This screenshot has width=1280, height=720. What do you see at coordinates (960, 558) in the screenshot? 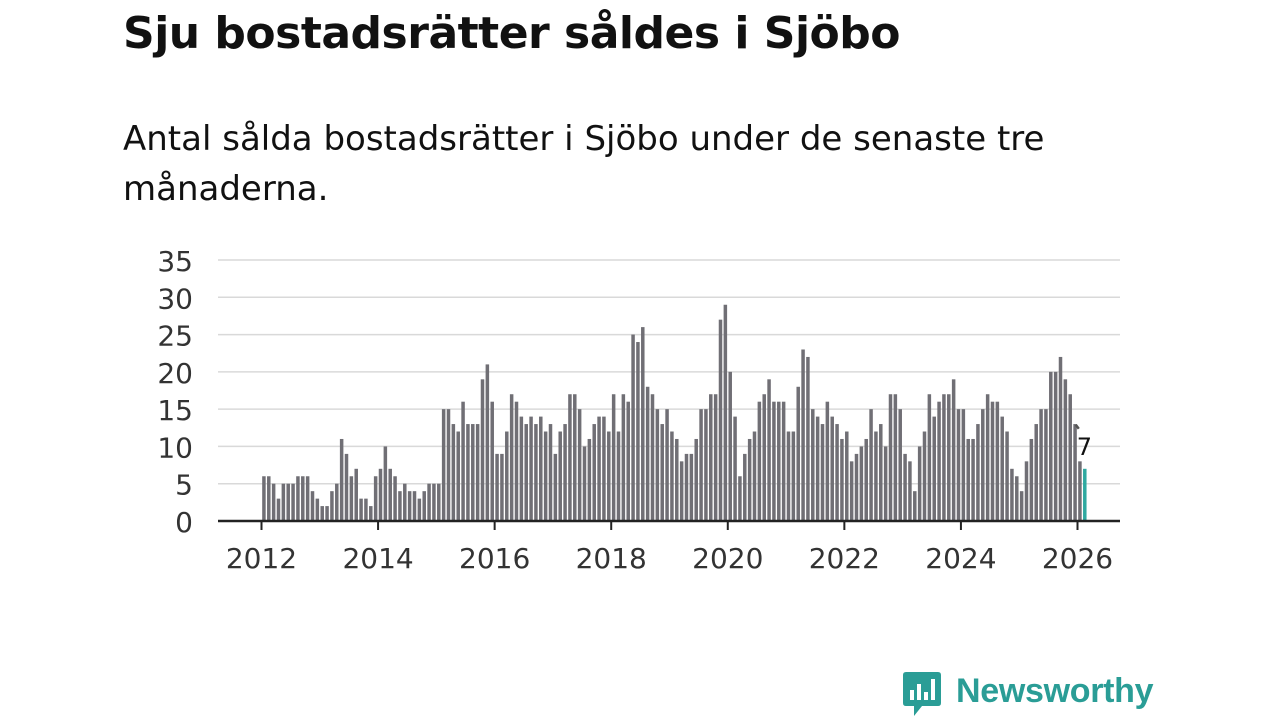
I see `x-tick-label: 2024` at bounding box center [960, 558].